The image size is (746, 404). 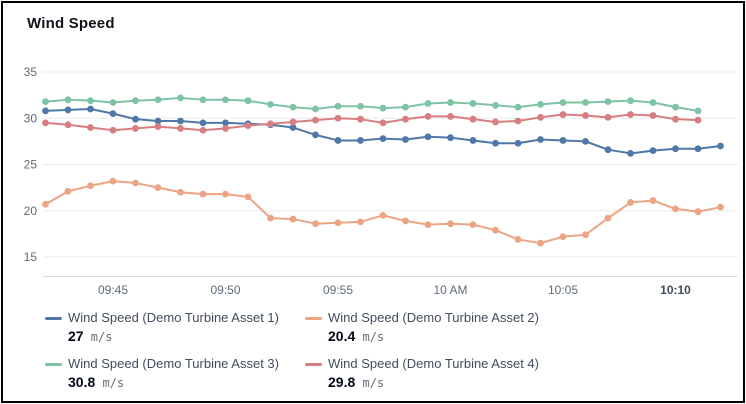 What do you see at coordinates (31, 211) in the screenshot?
I see `y-tick-label-20: 20` at bounding box center [31, 211].